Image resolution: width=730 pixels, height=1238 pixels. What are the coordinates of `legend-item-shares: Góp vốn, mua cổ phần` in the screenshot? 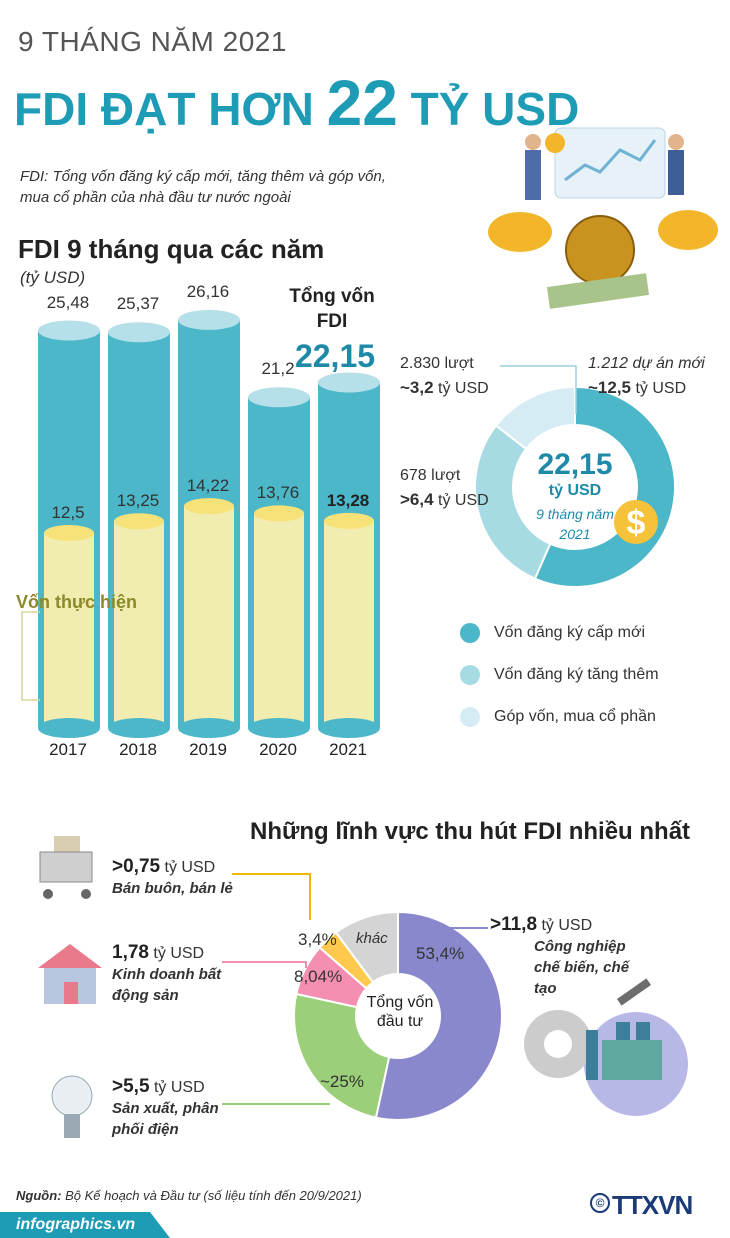 It's located at (559, 717).